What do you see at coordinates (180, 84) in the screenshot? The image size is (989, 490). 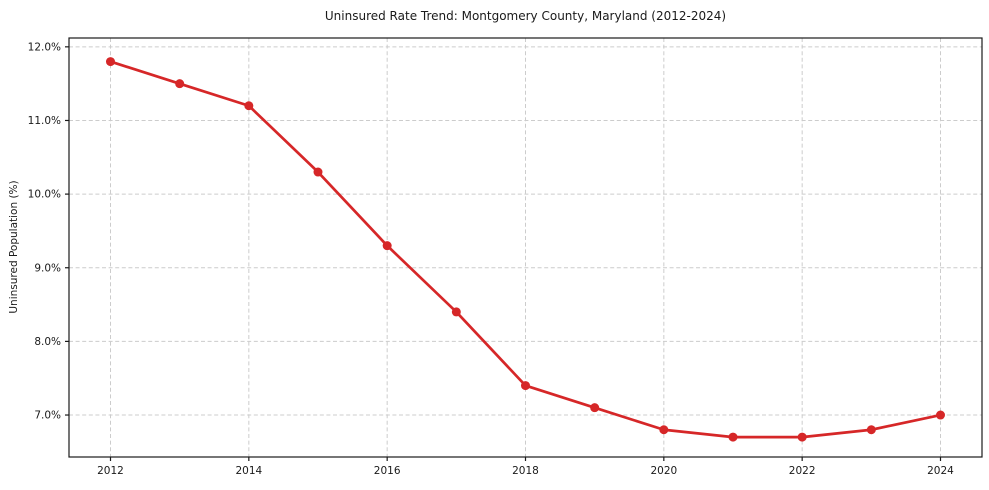 I see `data-point-2013` at bounding box center [180, 84].